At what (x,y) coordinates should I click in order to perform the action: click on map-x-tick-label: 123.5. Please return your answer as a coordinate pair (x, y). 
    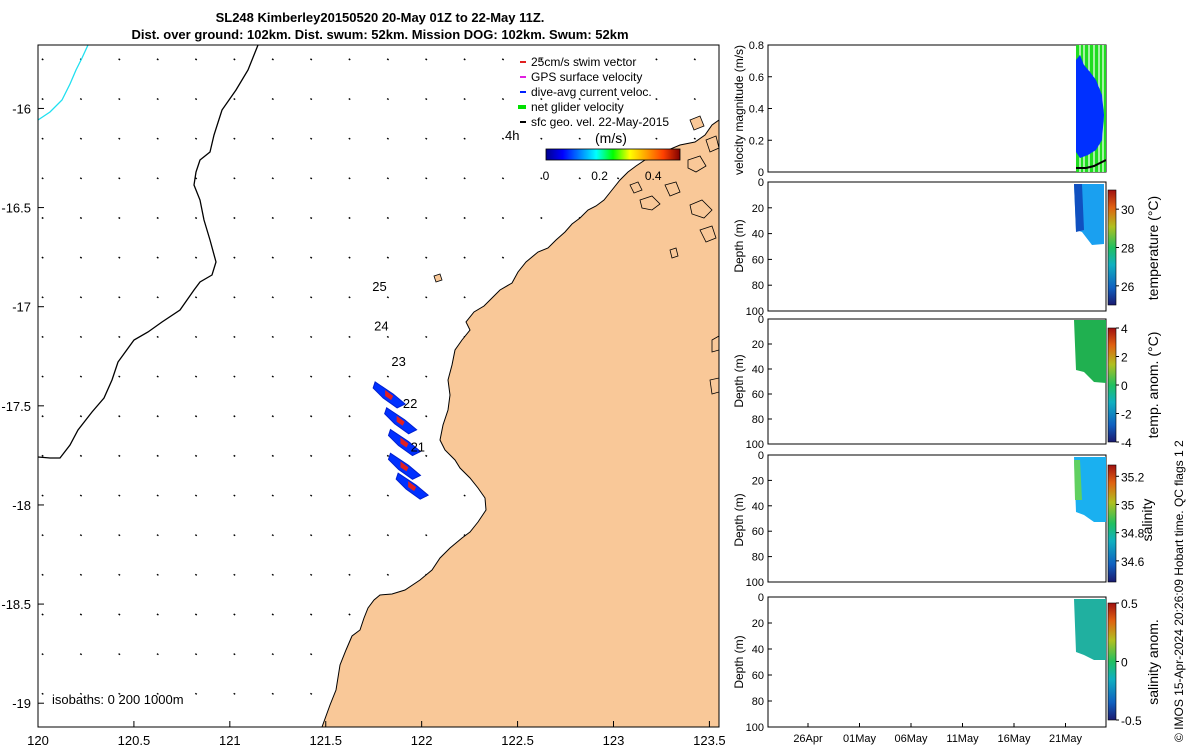
    Looking at the image, I should click on (709, 740).